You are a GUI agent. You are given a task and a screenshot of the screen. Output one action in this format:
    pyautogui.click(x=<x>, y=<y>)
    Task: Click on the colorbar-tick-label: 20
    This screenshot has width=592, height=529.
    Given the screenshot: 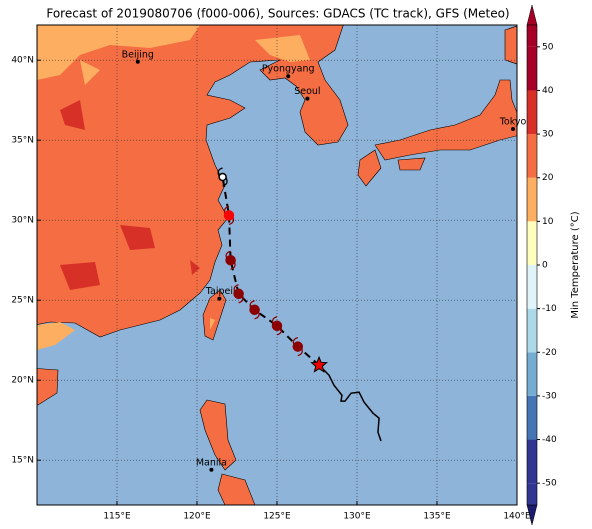 What is the action you would take?
    pyautogui.click(x=548, y=178)
    